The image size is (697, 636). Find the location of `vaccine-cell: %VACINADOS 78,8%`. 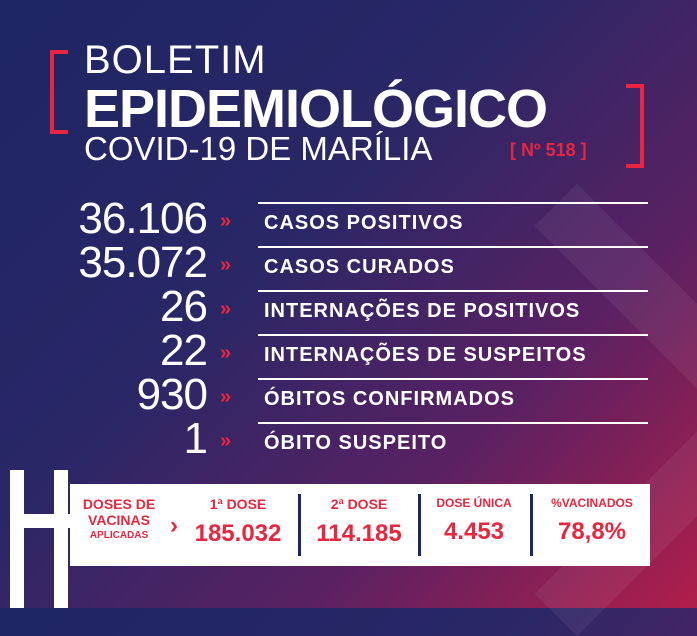

vaccine-cell: %VACINADOS 78,8% is located at coordinates (592, 526).